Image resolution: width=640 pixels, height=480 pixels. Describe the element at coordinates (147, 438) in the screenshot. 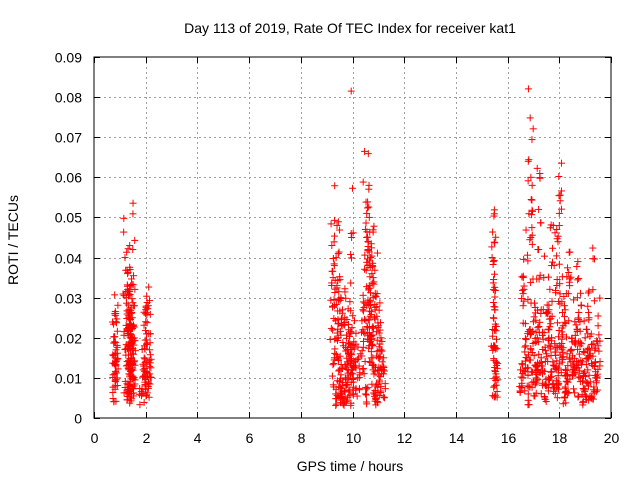

I see `x-tick-label: 2` at that location.